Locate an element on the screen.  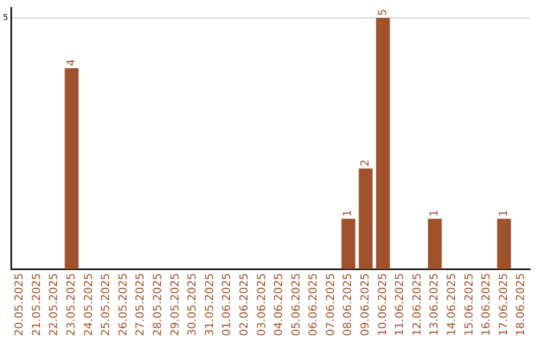
x-tick-label: 13.06.2025 is located at coordinates (434, 304).